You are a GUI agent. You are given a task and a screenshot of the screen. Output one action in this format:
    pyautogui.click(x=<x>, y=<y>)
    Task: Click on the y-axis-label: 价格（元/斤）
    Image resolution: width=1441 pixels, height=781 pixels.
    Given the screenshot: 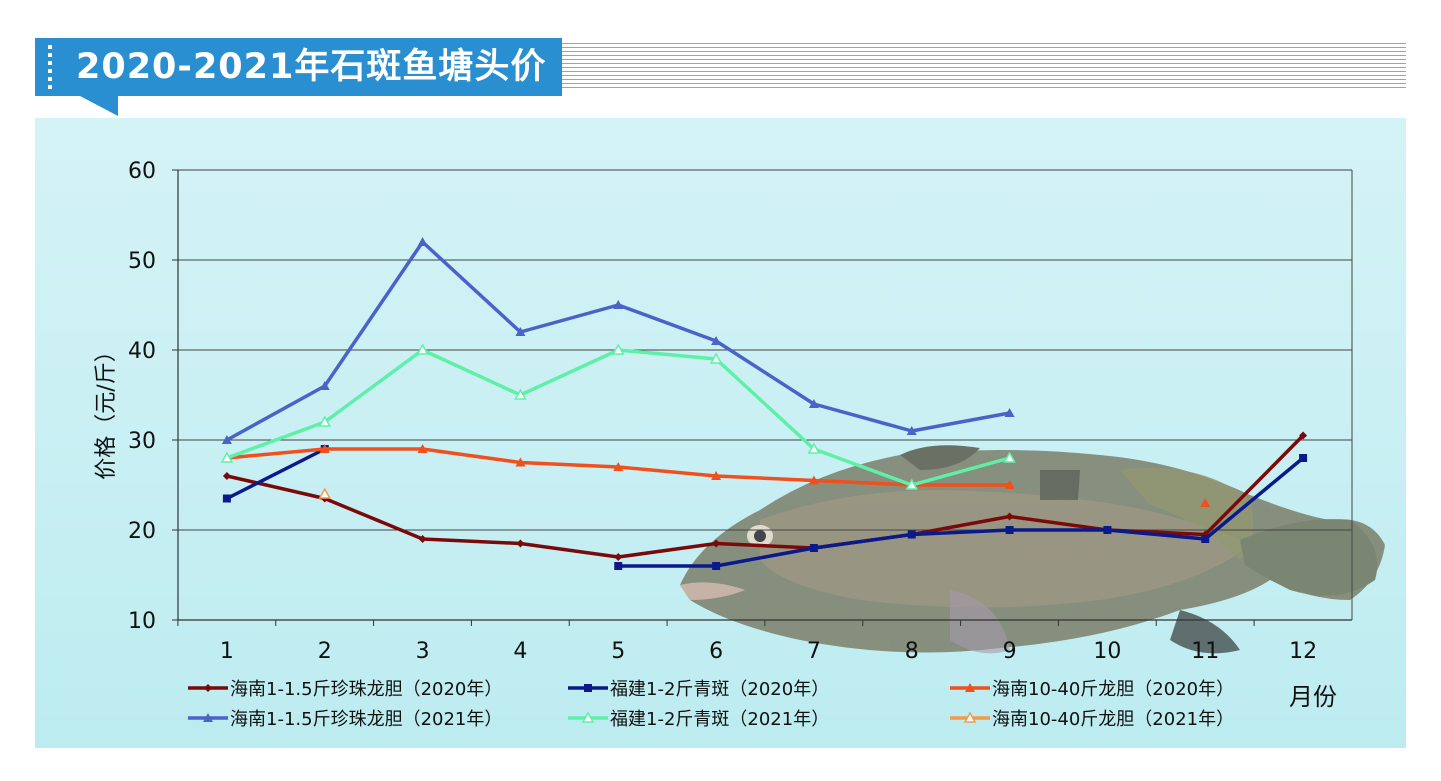 What is the action you would take?
    pyautogui.click(x=106, y=409)
    